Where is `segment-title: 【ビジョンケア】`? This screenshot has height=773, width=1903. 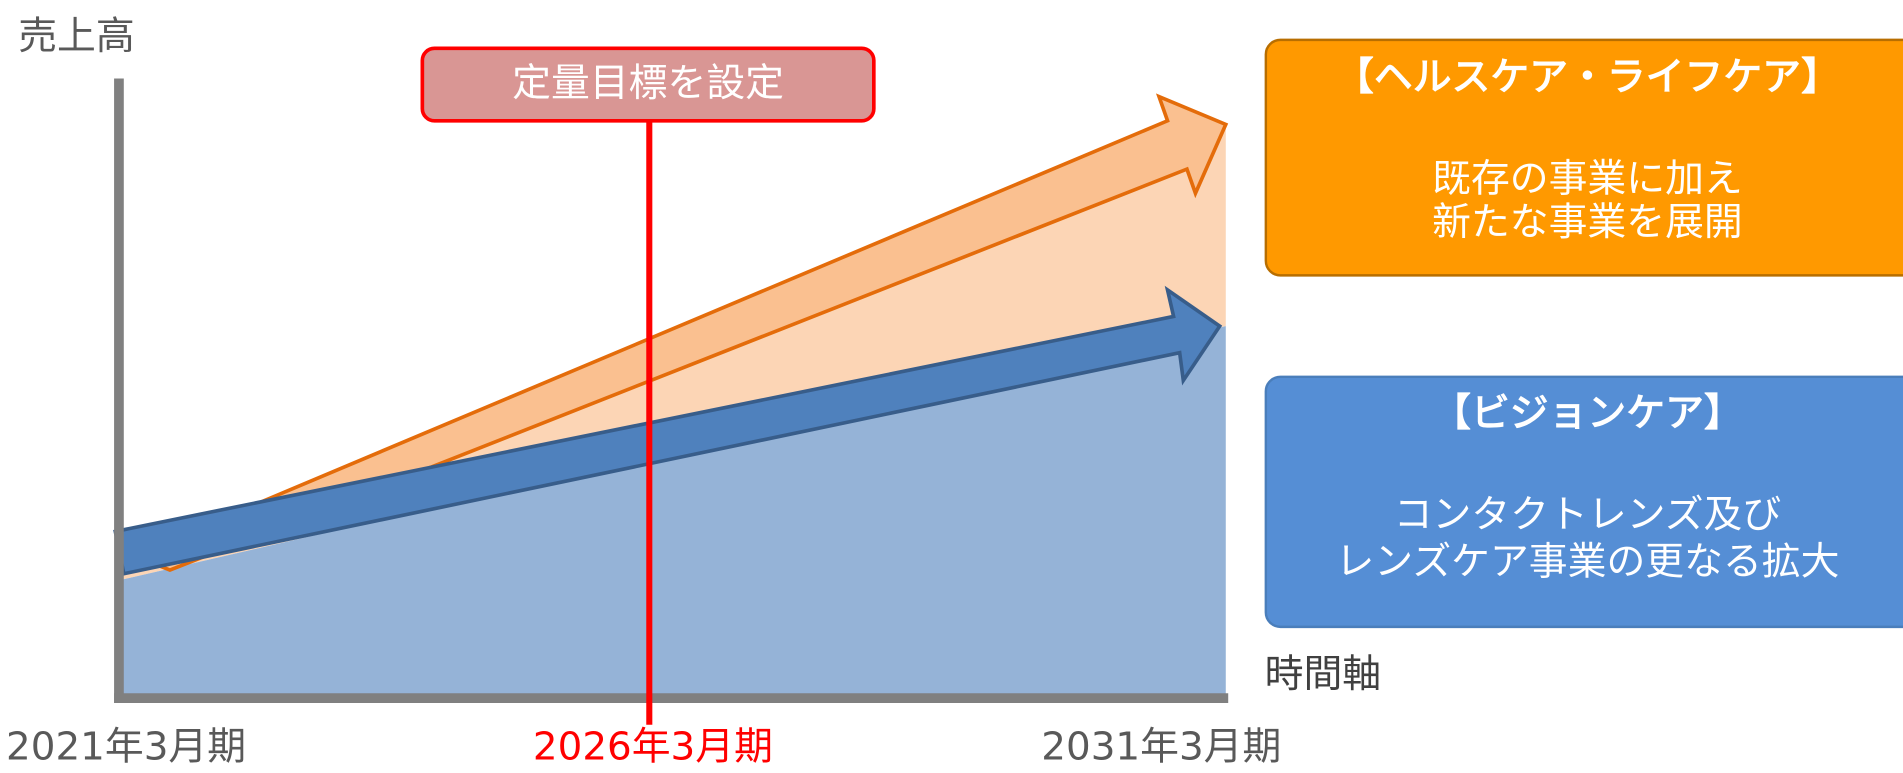 segment-title: 【ビジョンケア】 is located at coordinates (1587, 413).